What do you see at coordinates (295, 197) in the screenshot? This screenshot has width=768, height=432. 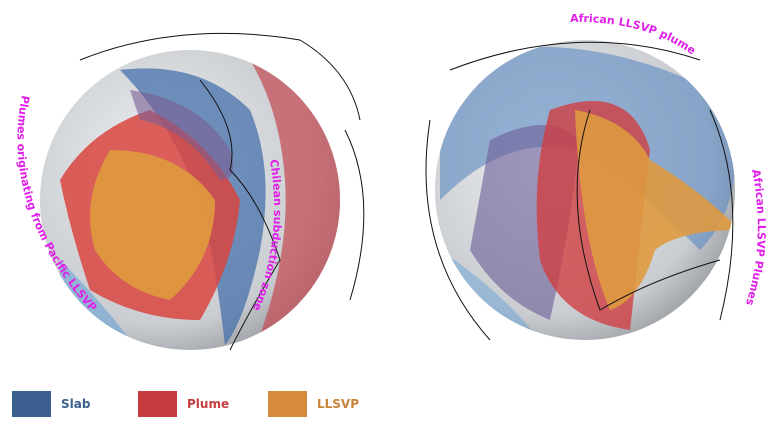 I see `plume-region` at bounding box center [295, 197].